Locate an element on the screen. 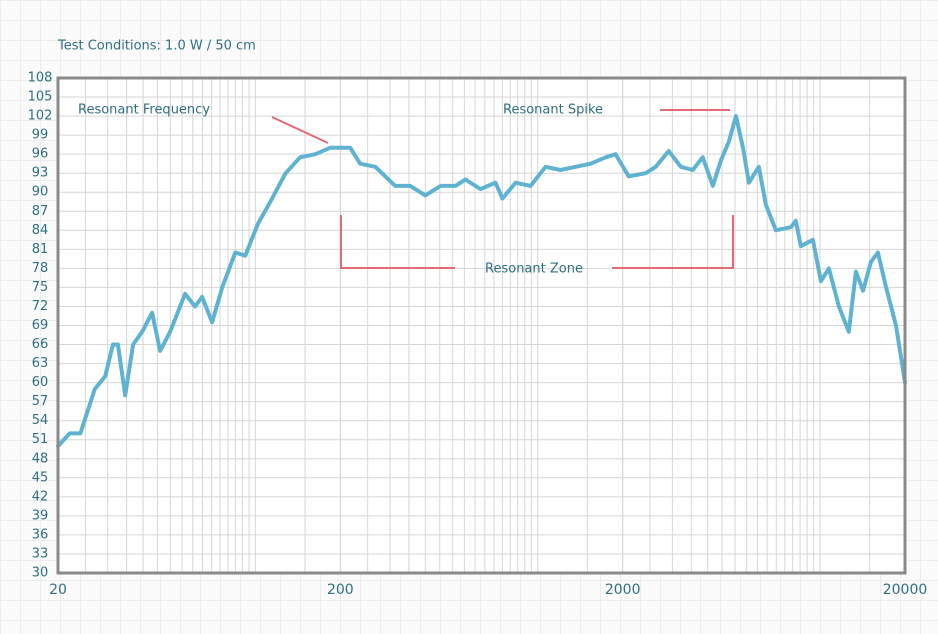 The image size is (938, 634). x-tick-label: 20000 is located at coordinates (905, 590).